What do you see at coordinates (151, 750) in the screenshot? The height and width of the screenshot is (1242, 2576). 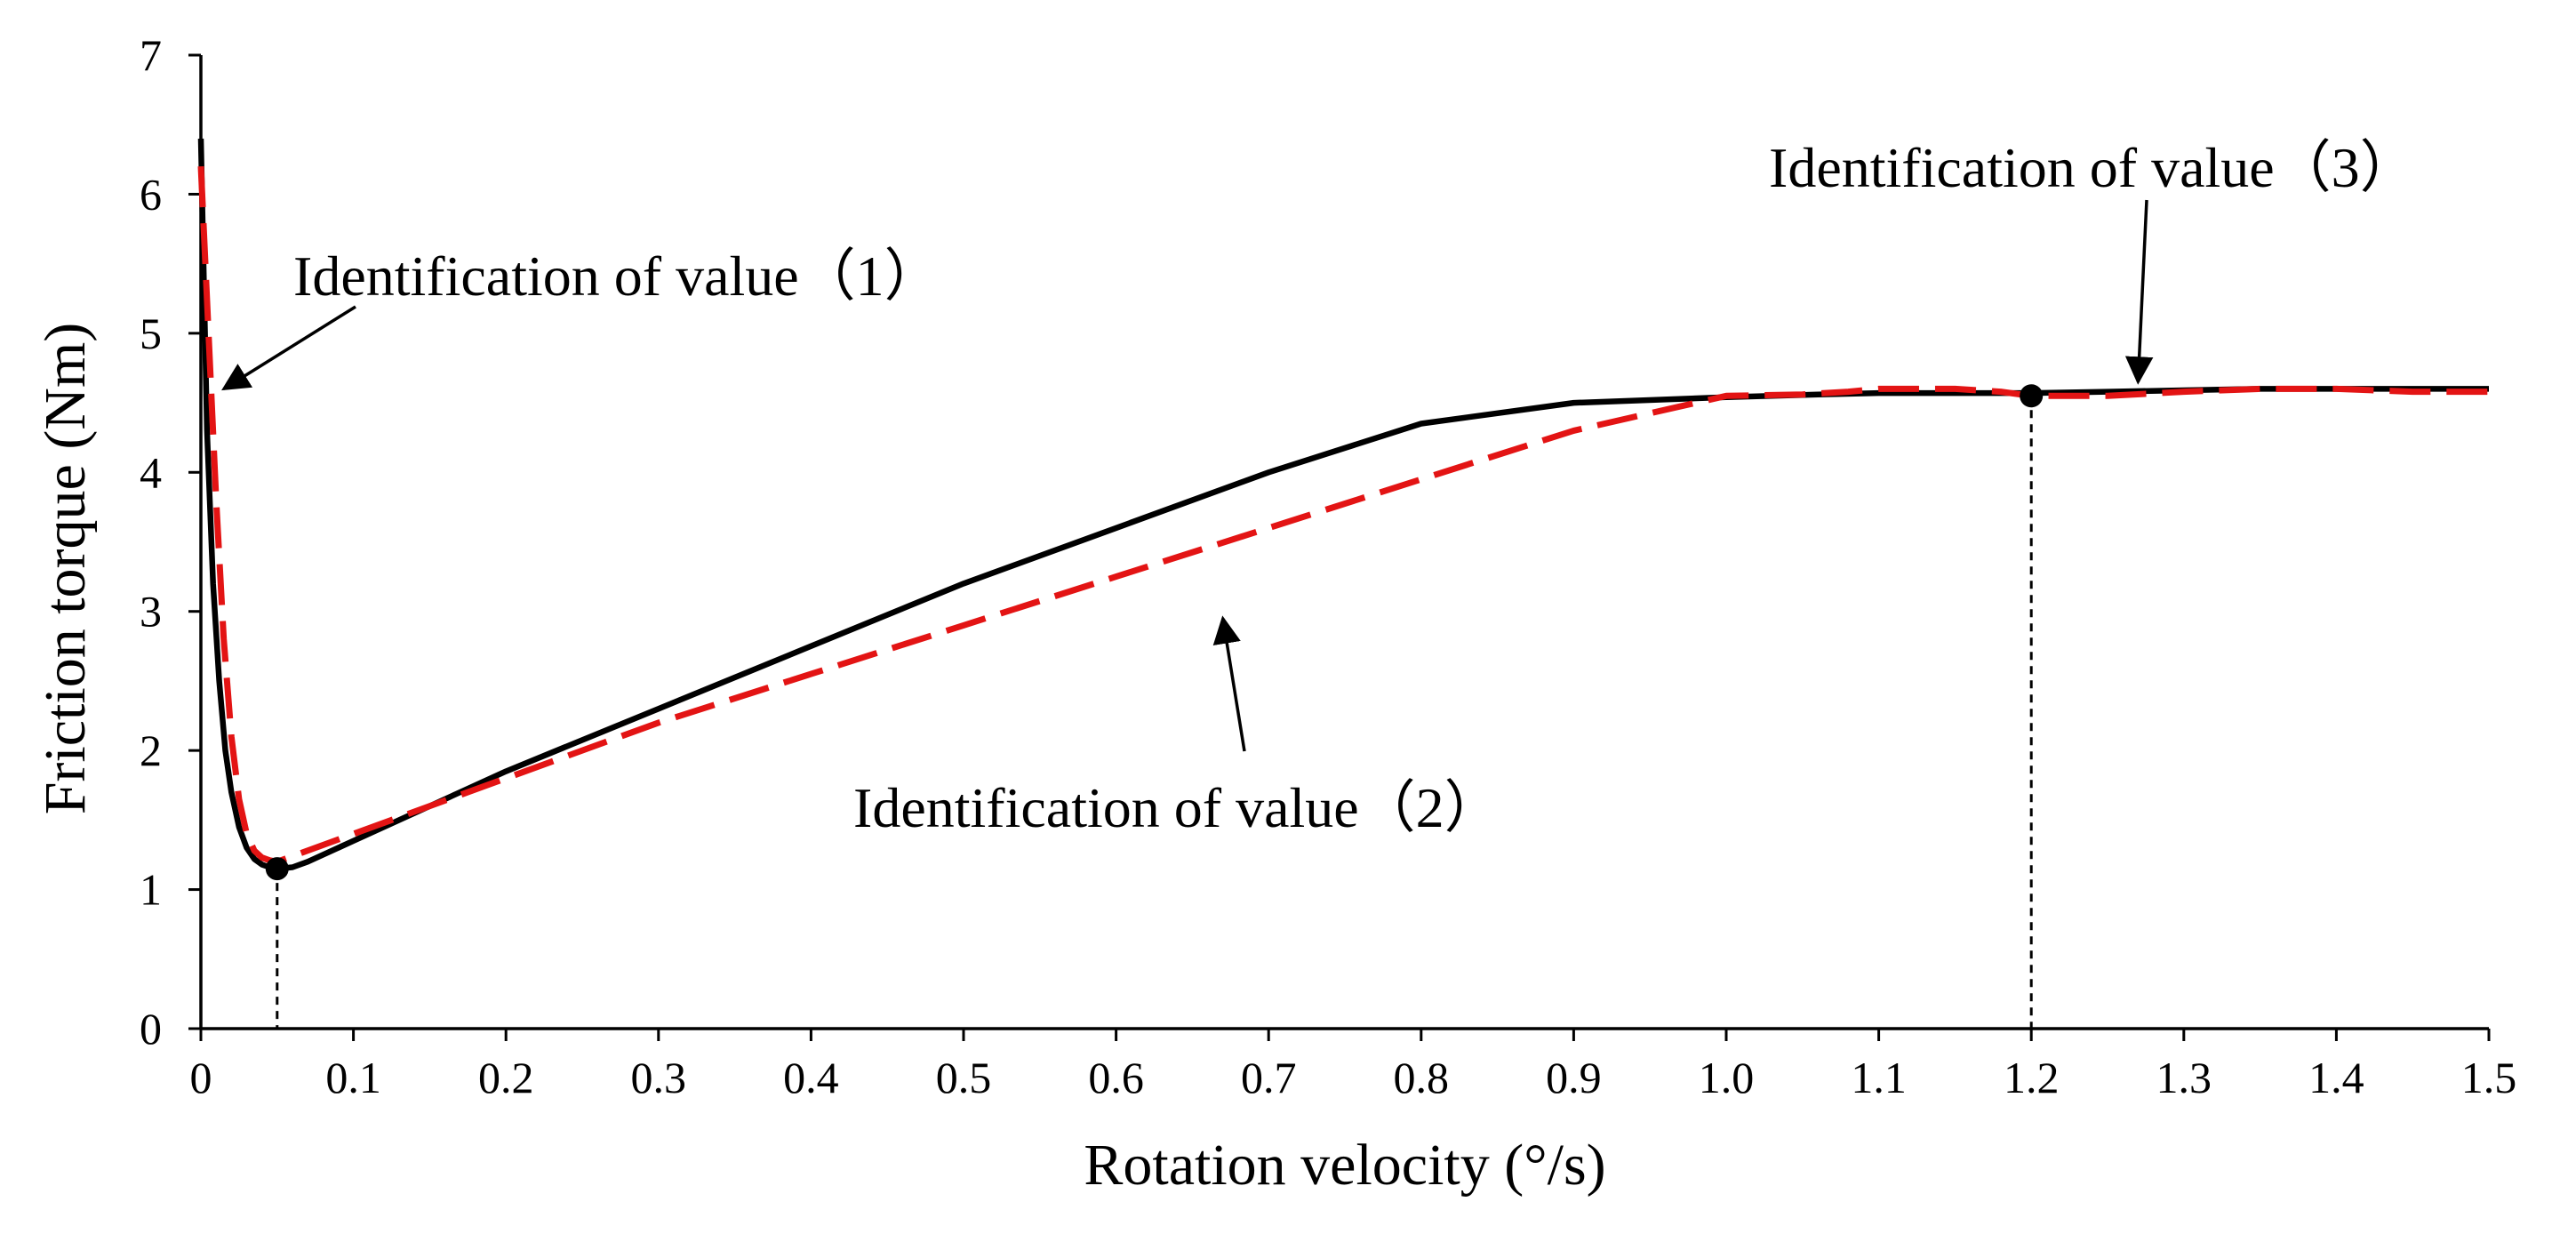 I see `y-tick-label: 2` at bounding box center [151, 750].